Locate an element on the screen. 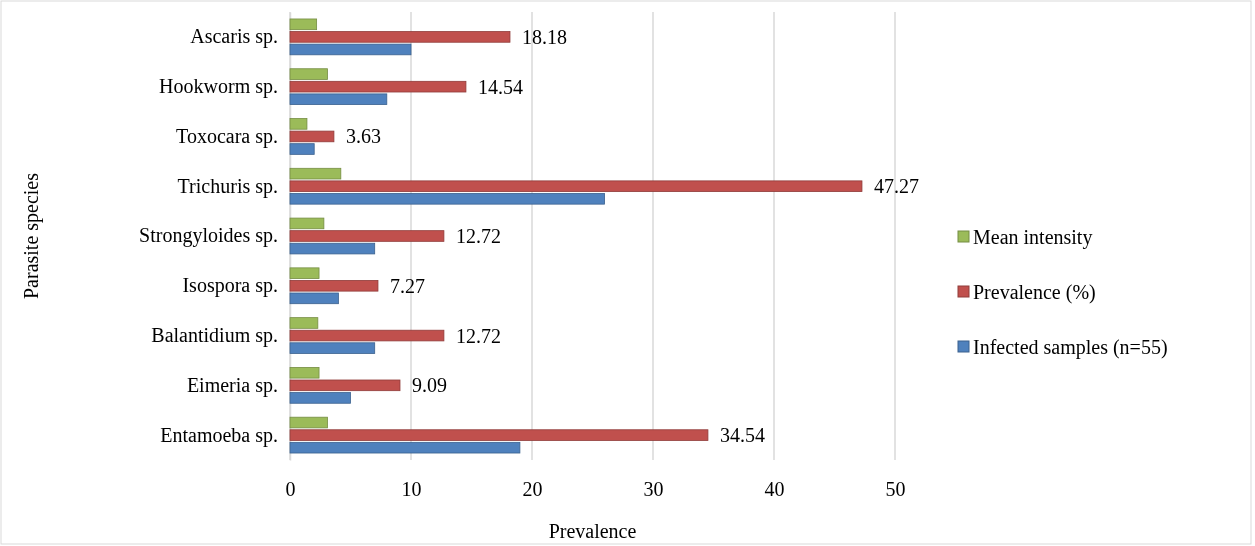 The width and height of the screenshot is (1255, 546). legend-label: Infected samples (n=55) is located at coordinates (1070, 347).